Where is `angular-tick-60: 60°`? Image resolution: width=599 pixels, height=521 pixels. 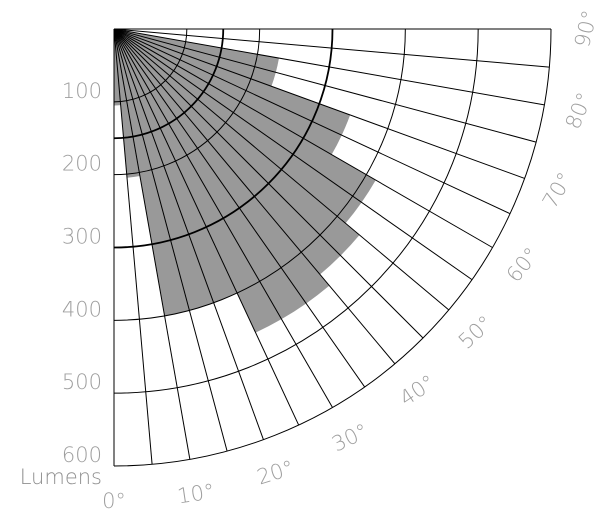 angular-tick-60: 60° is located at coordinates (523, 265).